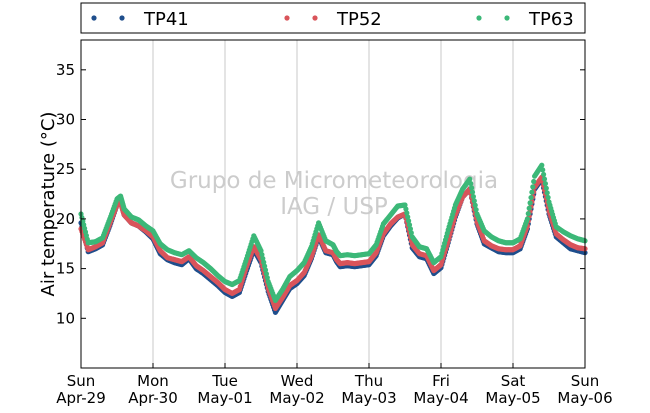 This screenshot has height=413, width=650. I want to click on y-tick-label: 30, so click(65, 120).